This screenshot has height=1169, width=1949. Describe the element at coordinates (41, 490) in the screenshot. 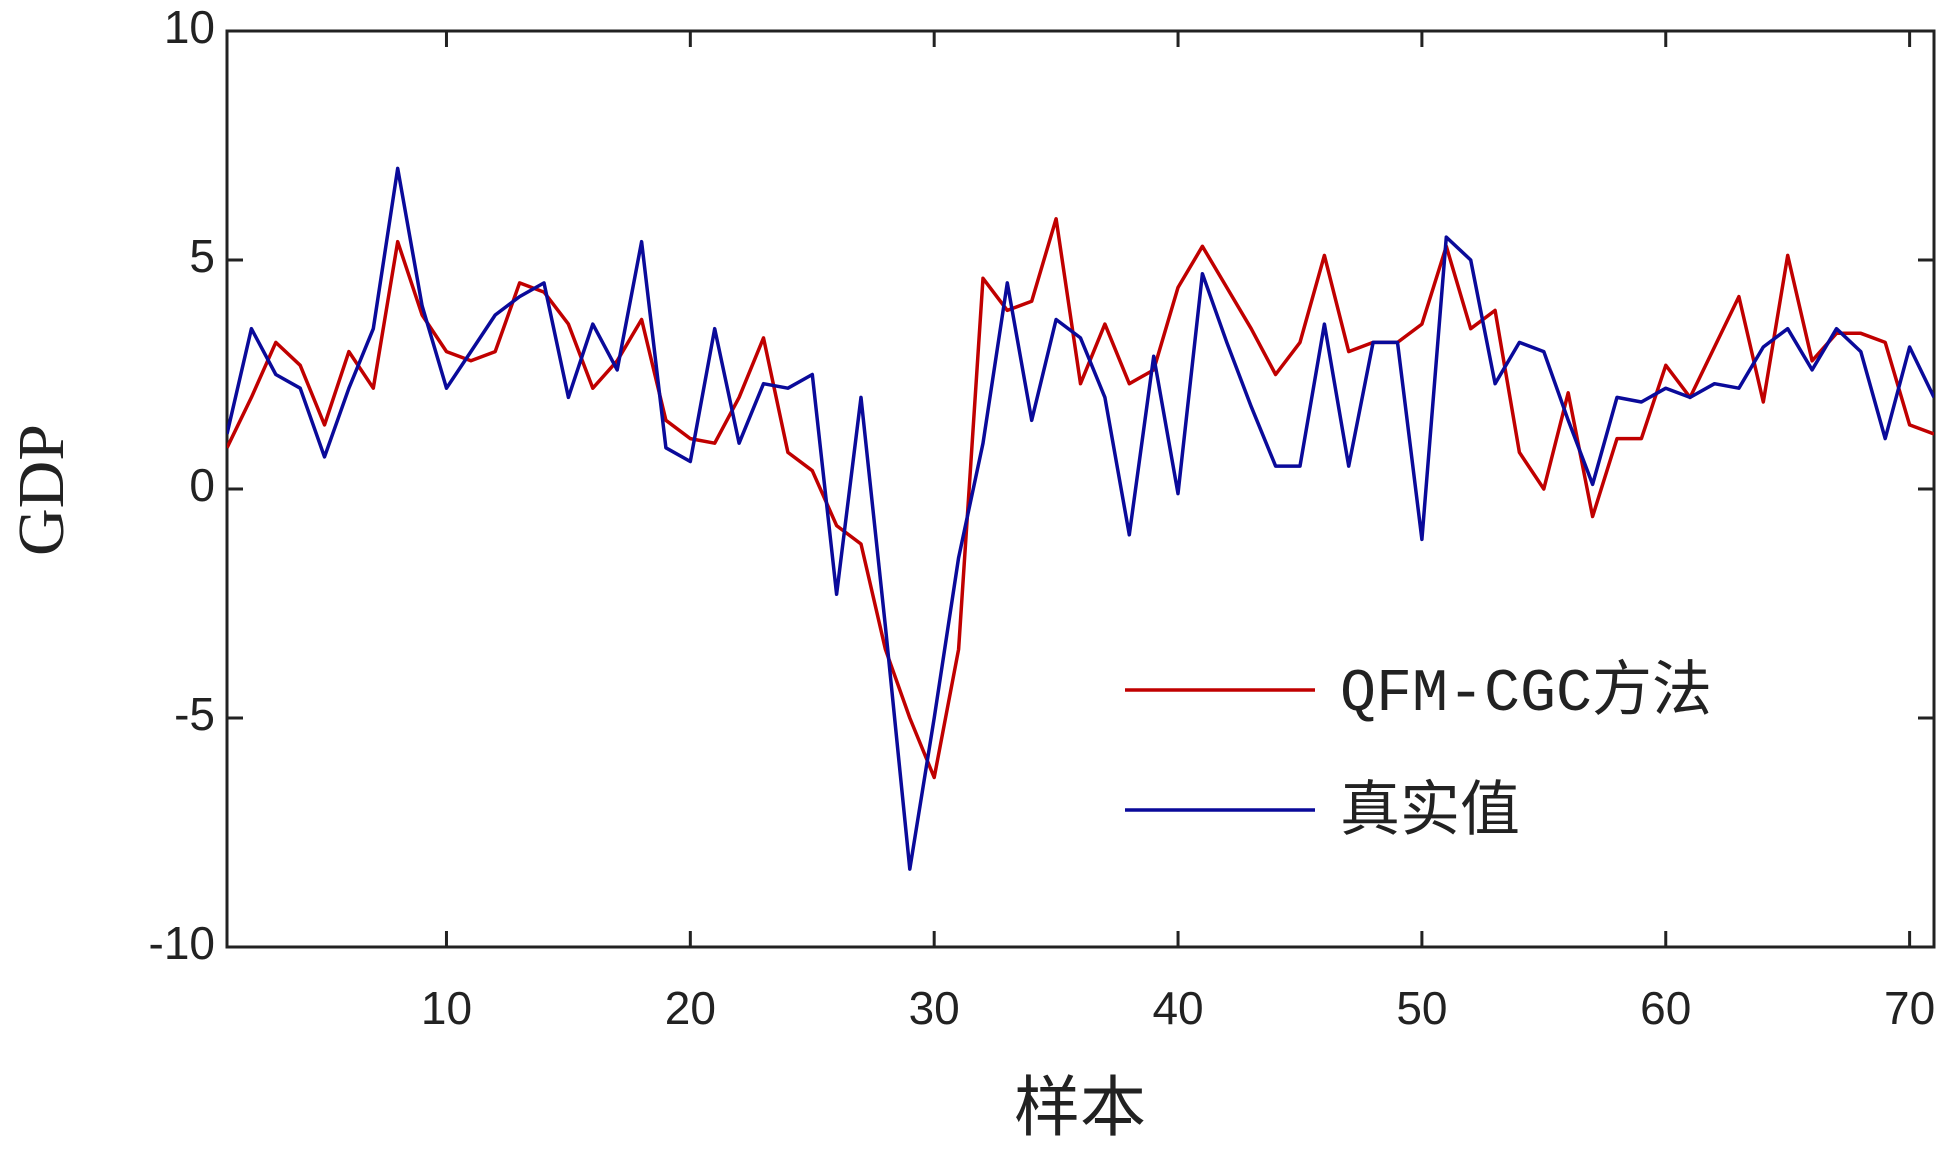

I see `y-axis-label: GDP` at that location.